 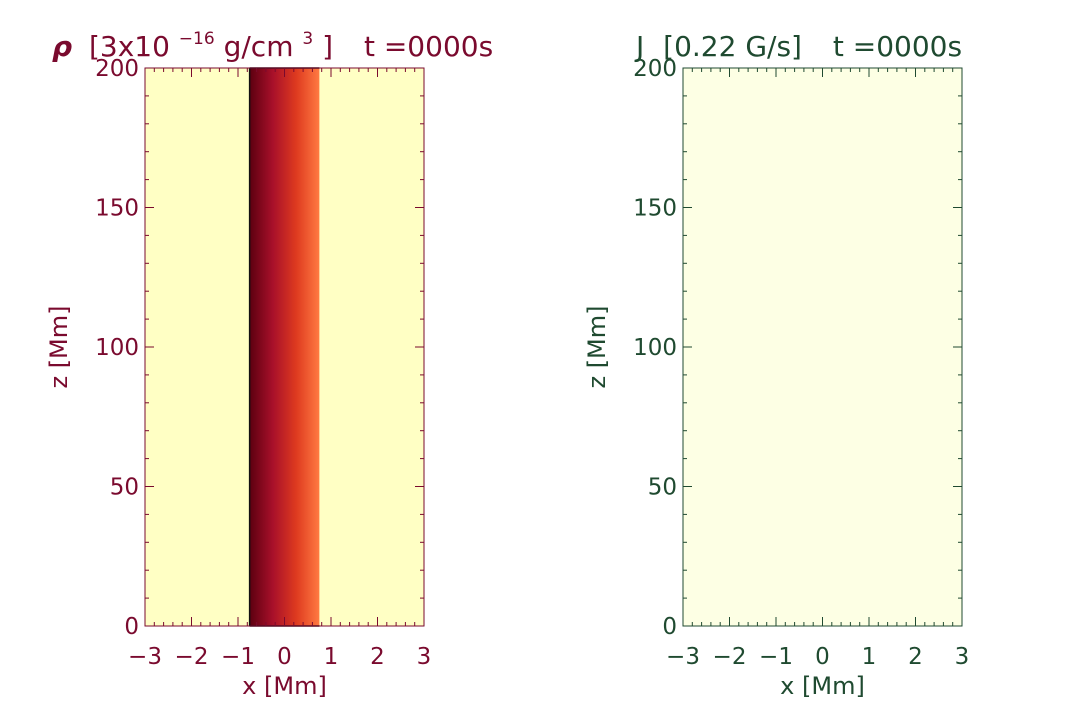 What do you see at coordinates (915, 657) in the screenshot?
I see `current-x-tick-label: 2` at bounding box center [915, 657].